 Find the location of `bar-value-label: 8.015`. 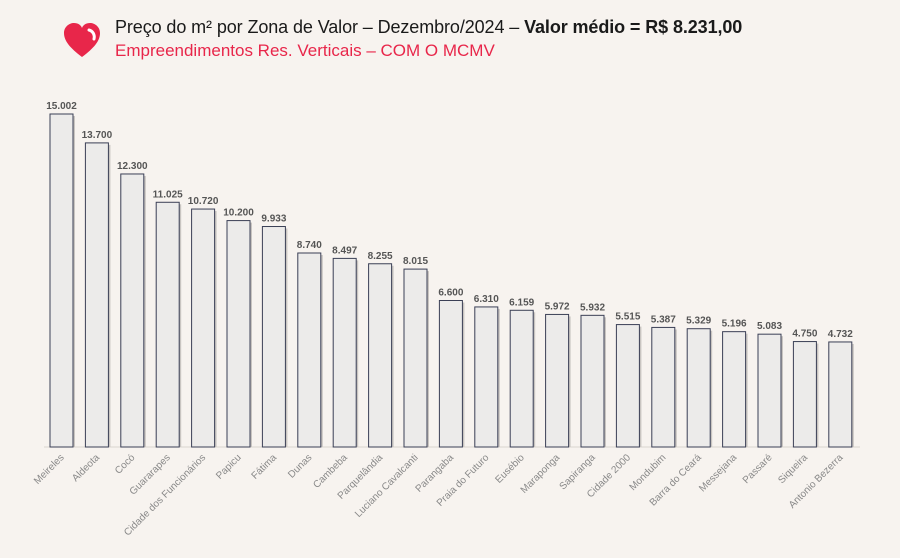

bar-value-label: 8.015 is located at coordinates (415, 261).